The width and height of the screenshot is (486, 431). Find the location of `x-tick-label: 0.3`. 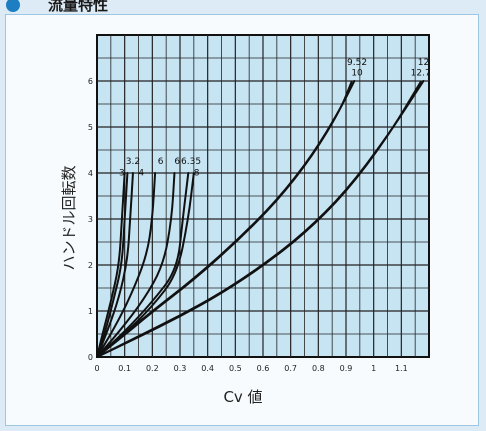

x-tick-label: 0.3 is located at coordinates (180, 368).